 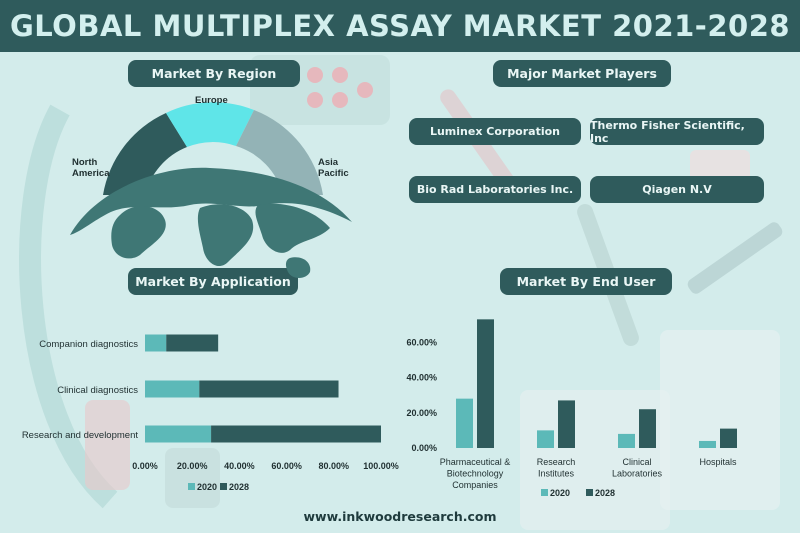 I want to click on region-arc-asia-pacific, so click(x=279, y=152).